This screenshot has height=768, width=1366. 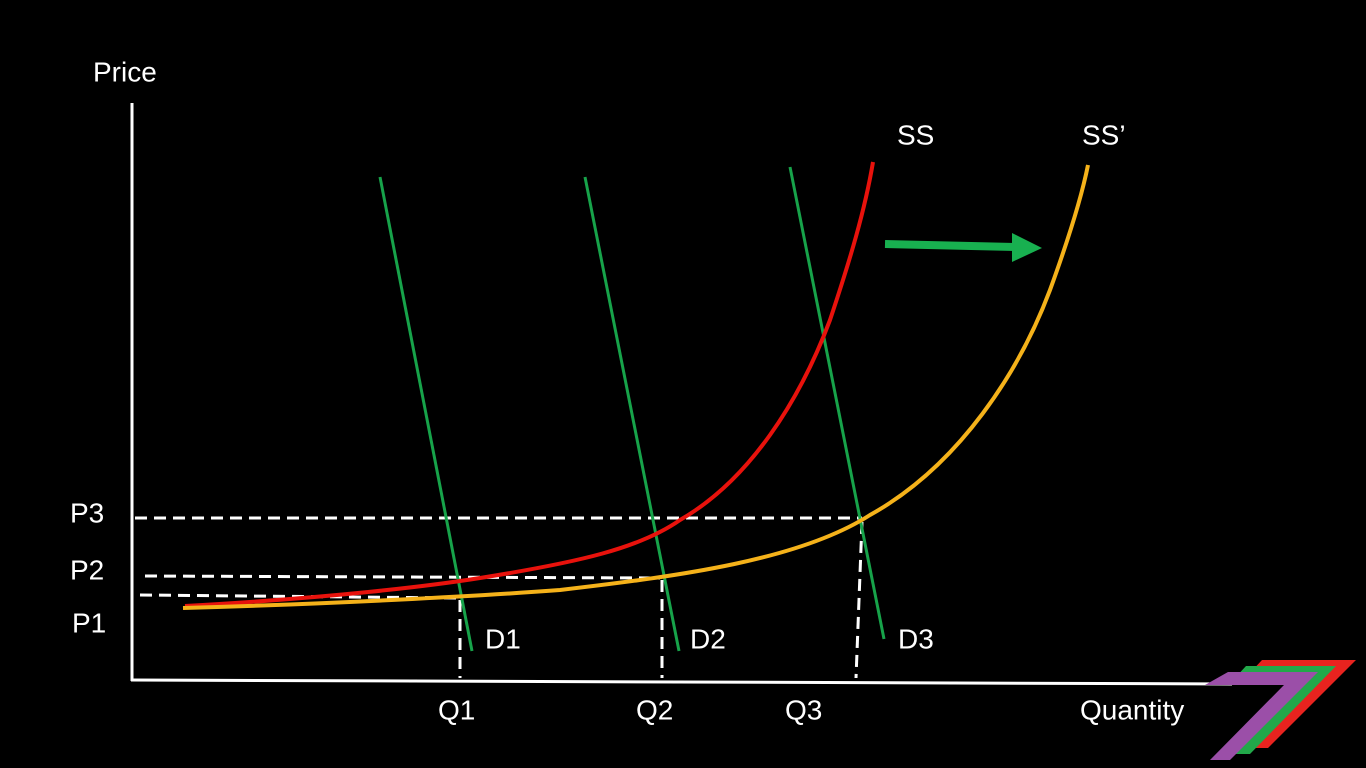 What do you see at coordinates (1027, 247) in the screenshot?
I see `shift-arrow-head` at bounding box center [1027, 247].